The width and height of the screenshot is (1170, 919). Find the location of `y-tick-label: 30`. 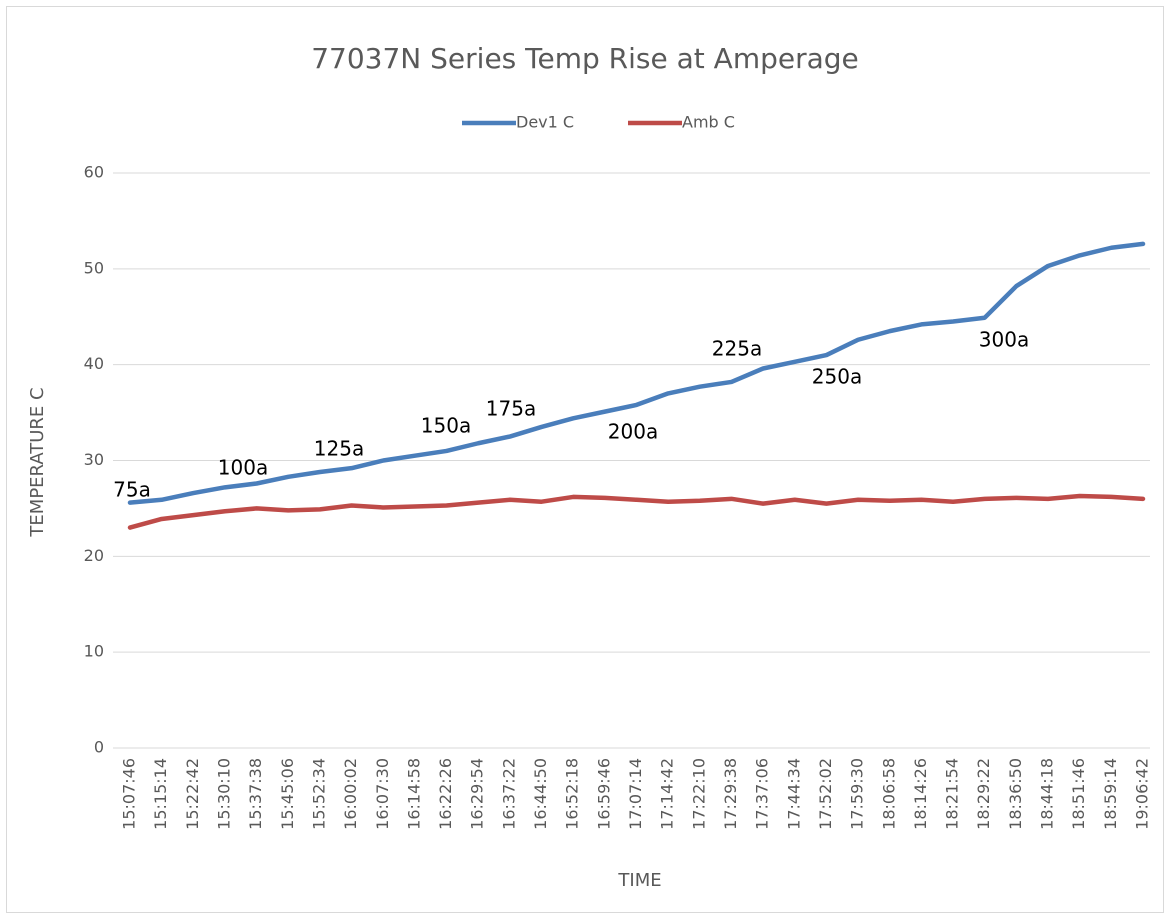

y-tick-label: 30 is located at coordinates (94, 459).